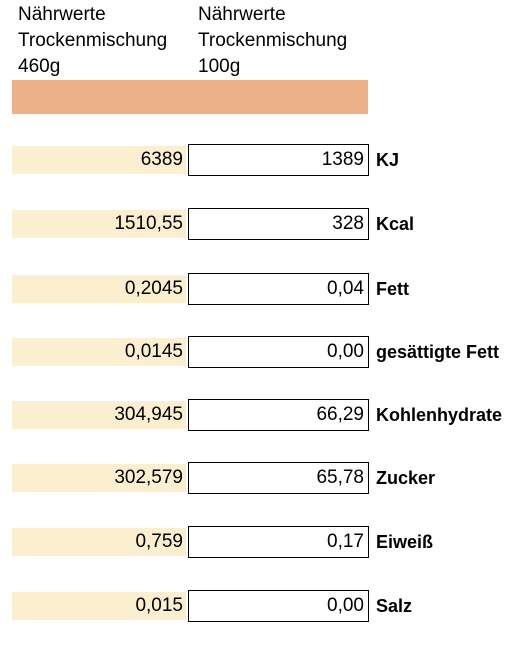 This screenshot has width=528, height=646. I want to click on value-460g-cell: 302,579, so click(99, 478).